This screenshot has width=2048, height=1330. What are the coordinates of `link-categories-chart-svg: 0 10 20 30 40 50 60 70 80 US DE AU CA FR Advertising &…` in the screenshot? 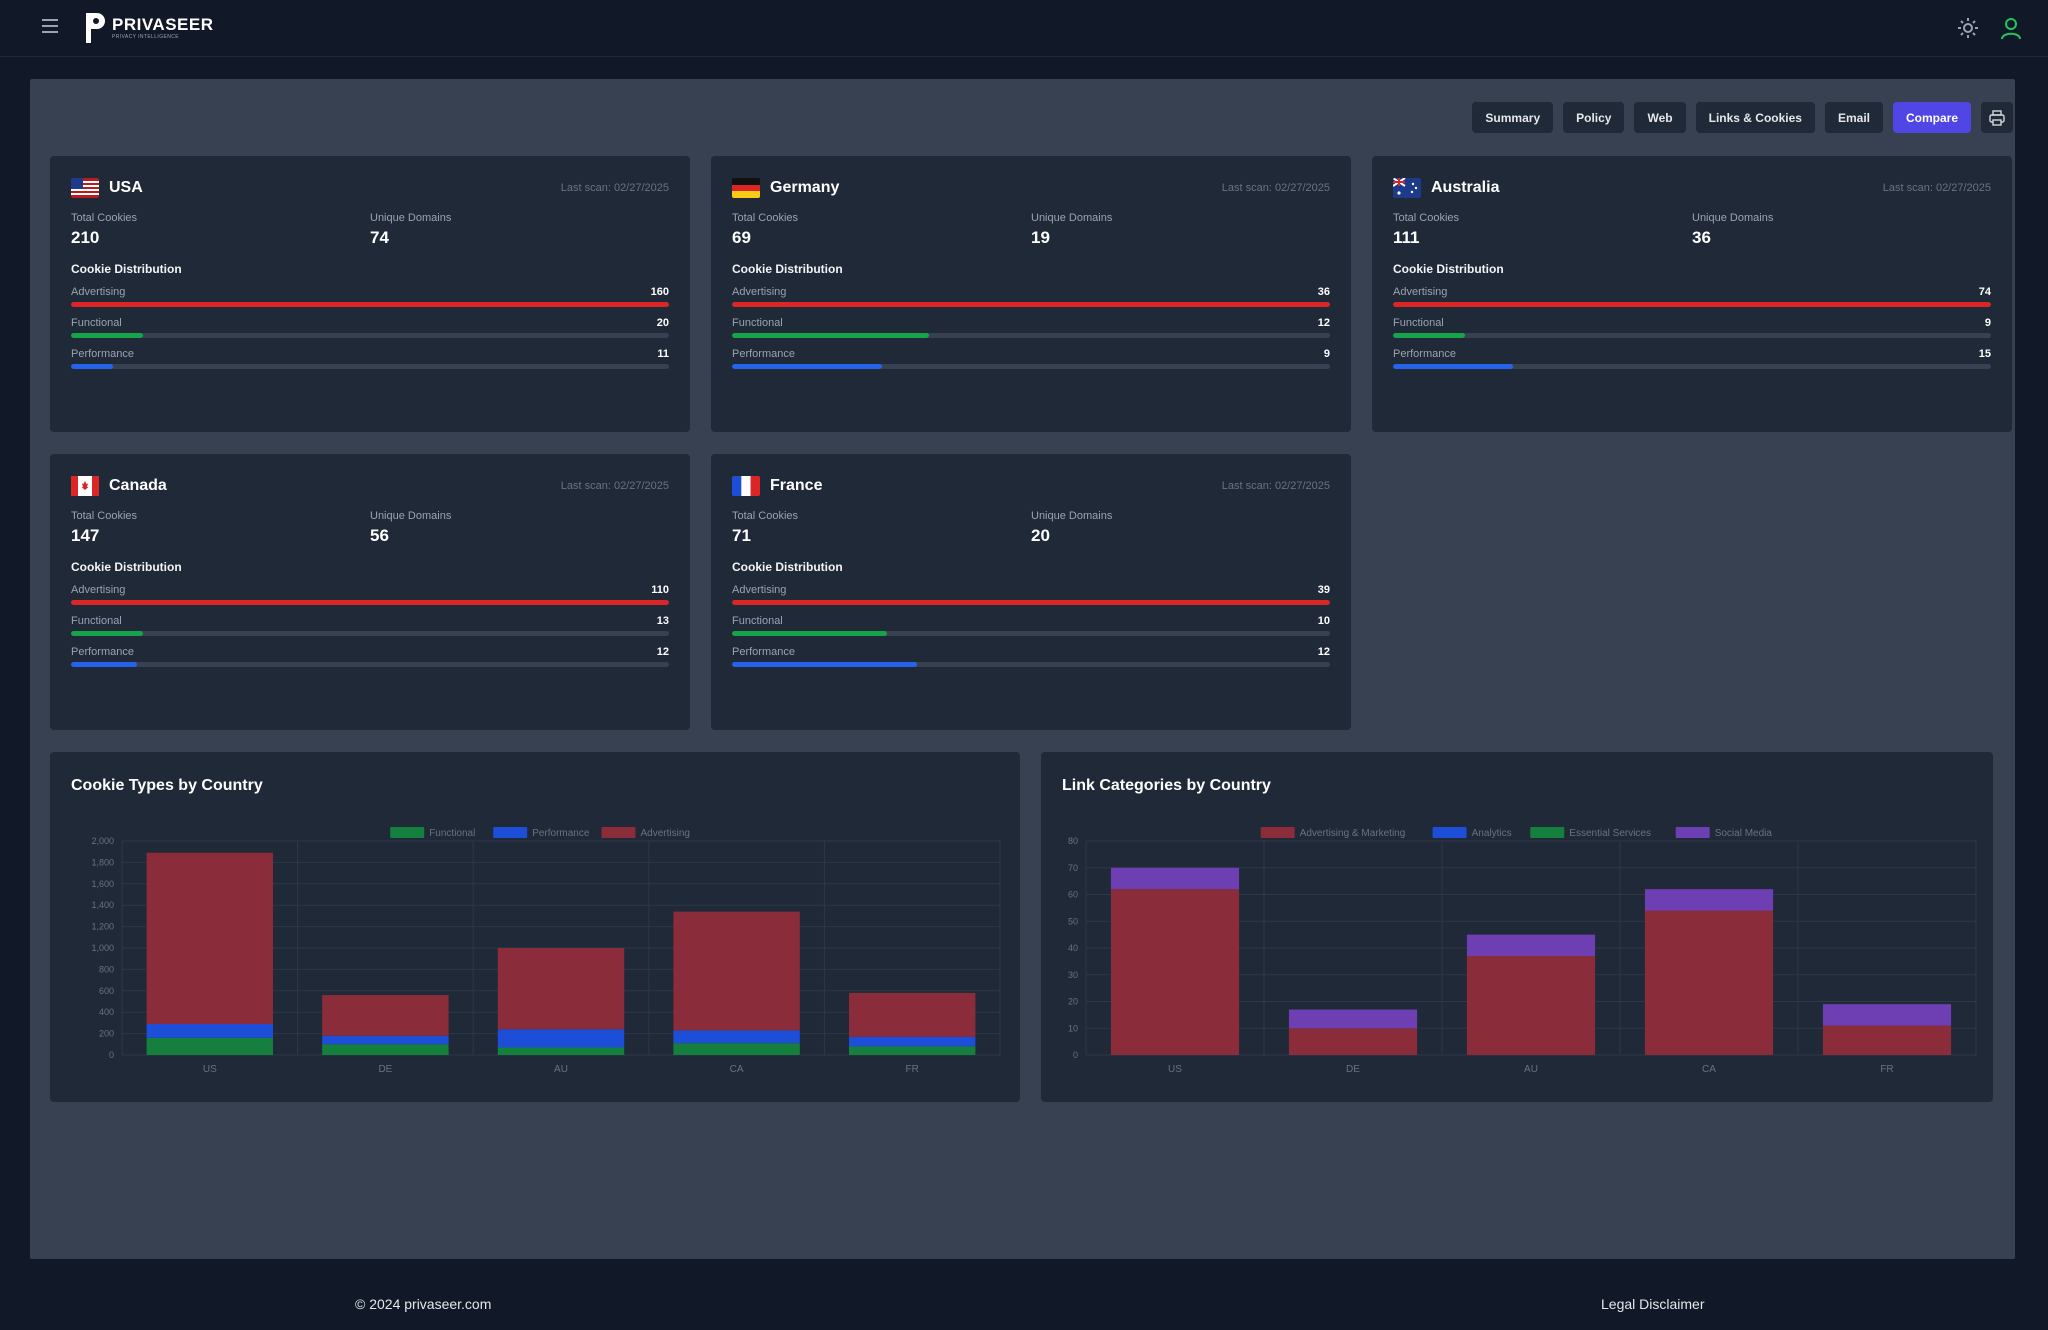 It's located at (1522, 951).